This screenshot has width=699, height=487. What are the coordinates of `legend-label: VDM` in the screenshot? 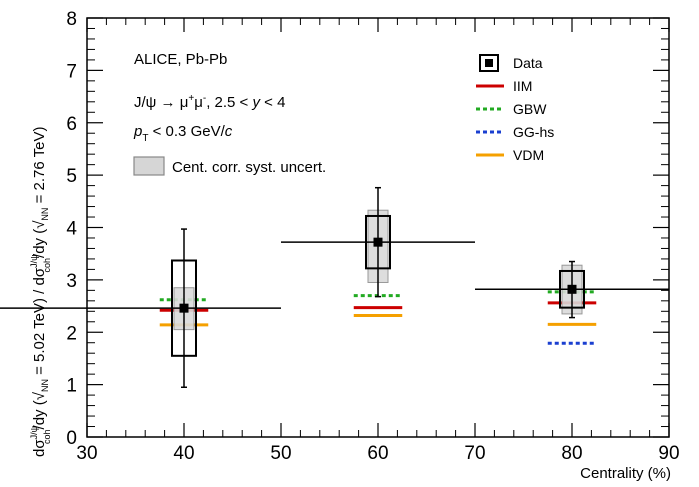 It's located at (528, 155).